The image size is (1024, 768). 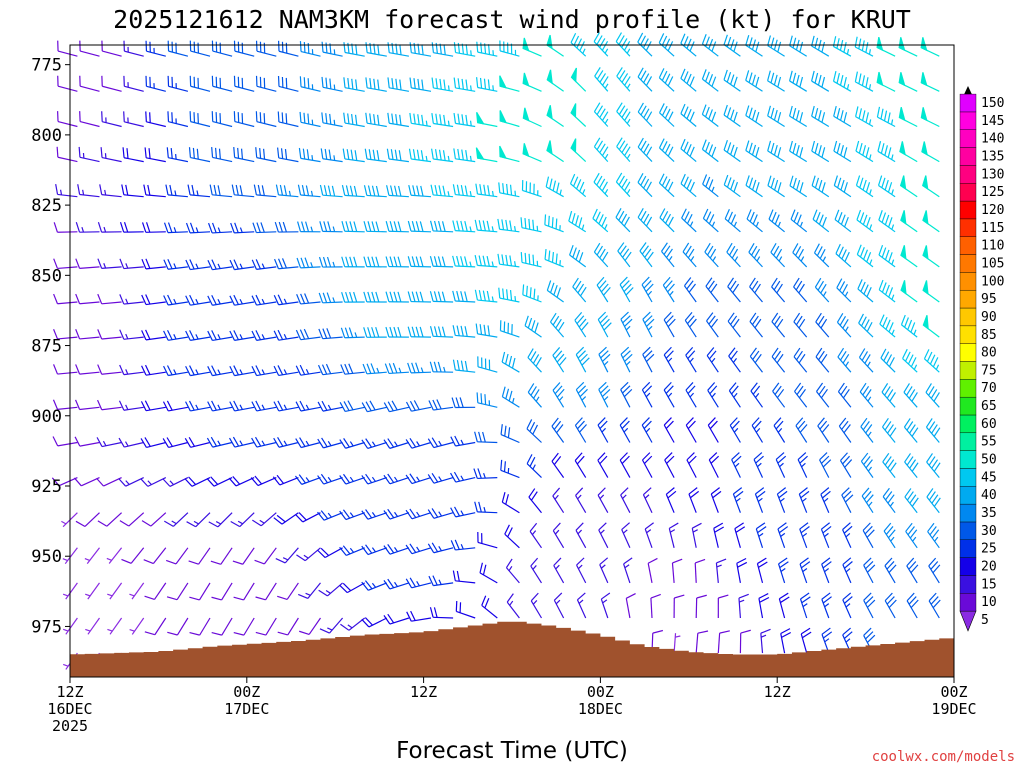 I want to click on x-tick-label: 19DEC, so click(x=953, y=709).